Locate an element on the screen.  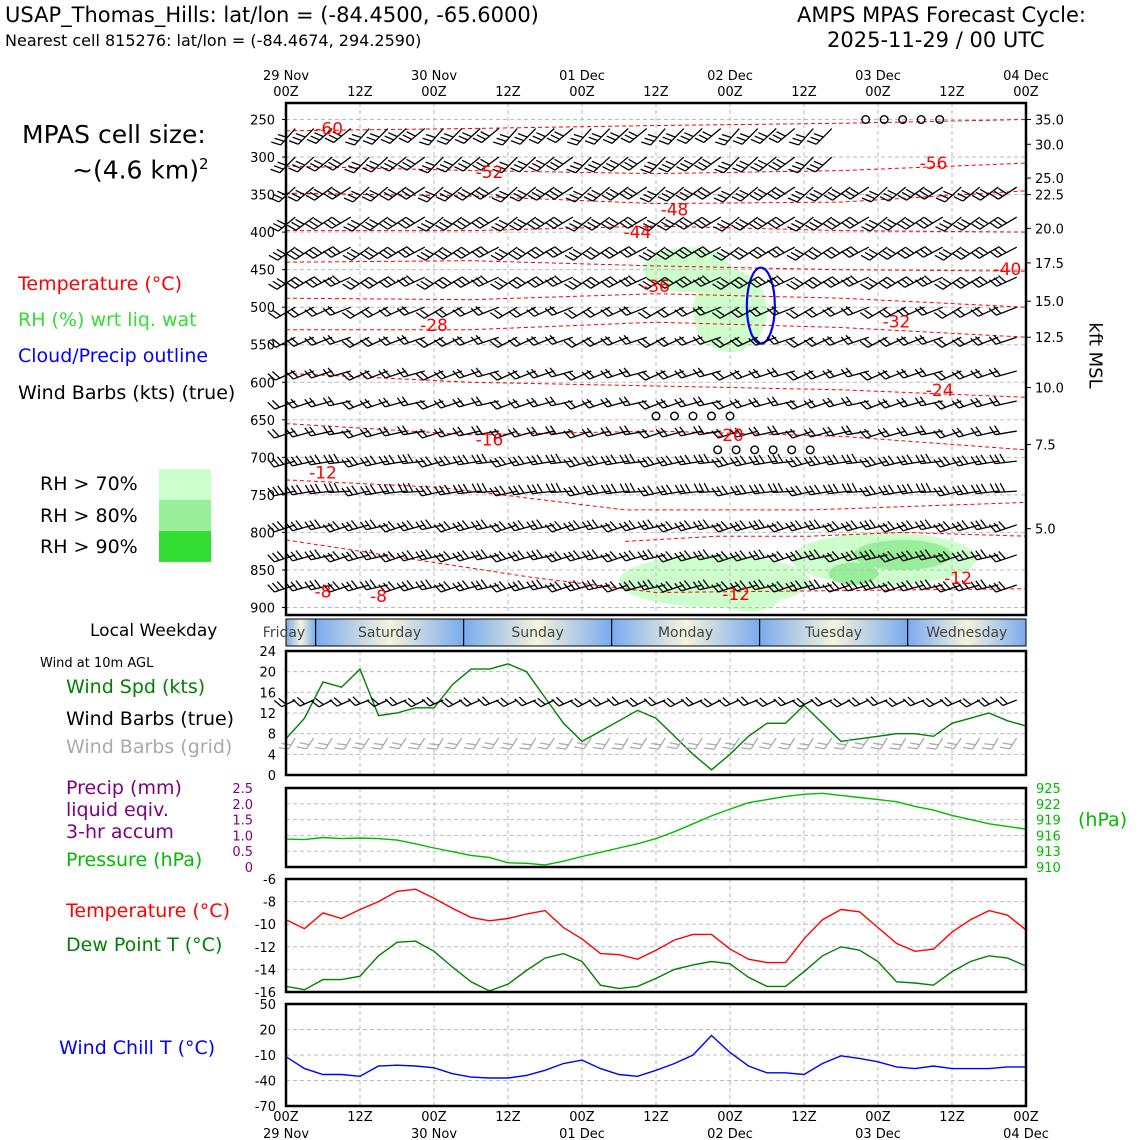
kft-tick-label: 35.0 is located at coordinates (1049, 121).